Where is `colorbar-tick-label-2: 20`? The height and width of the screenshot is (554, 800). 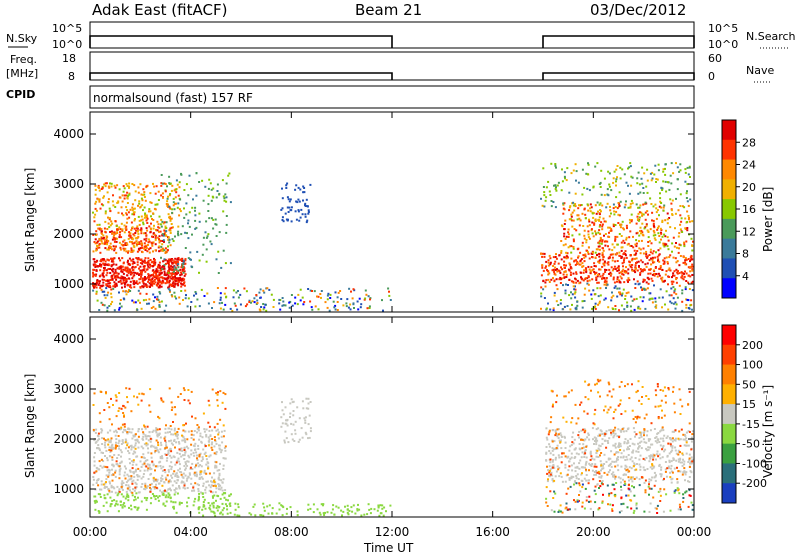 colorbar-tick-label-2: 20 is located at coordinates (749, 187).